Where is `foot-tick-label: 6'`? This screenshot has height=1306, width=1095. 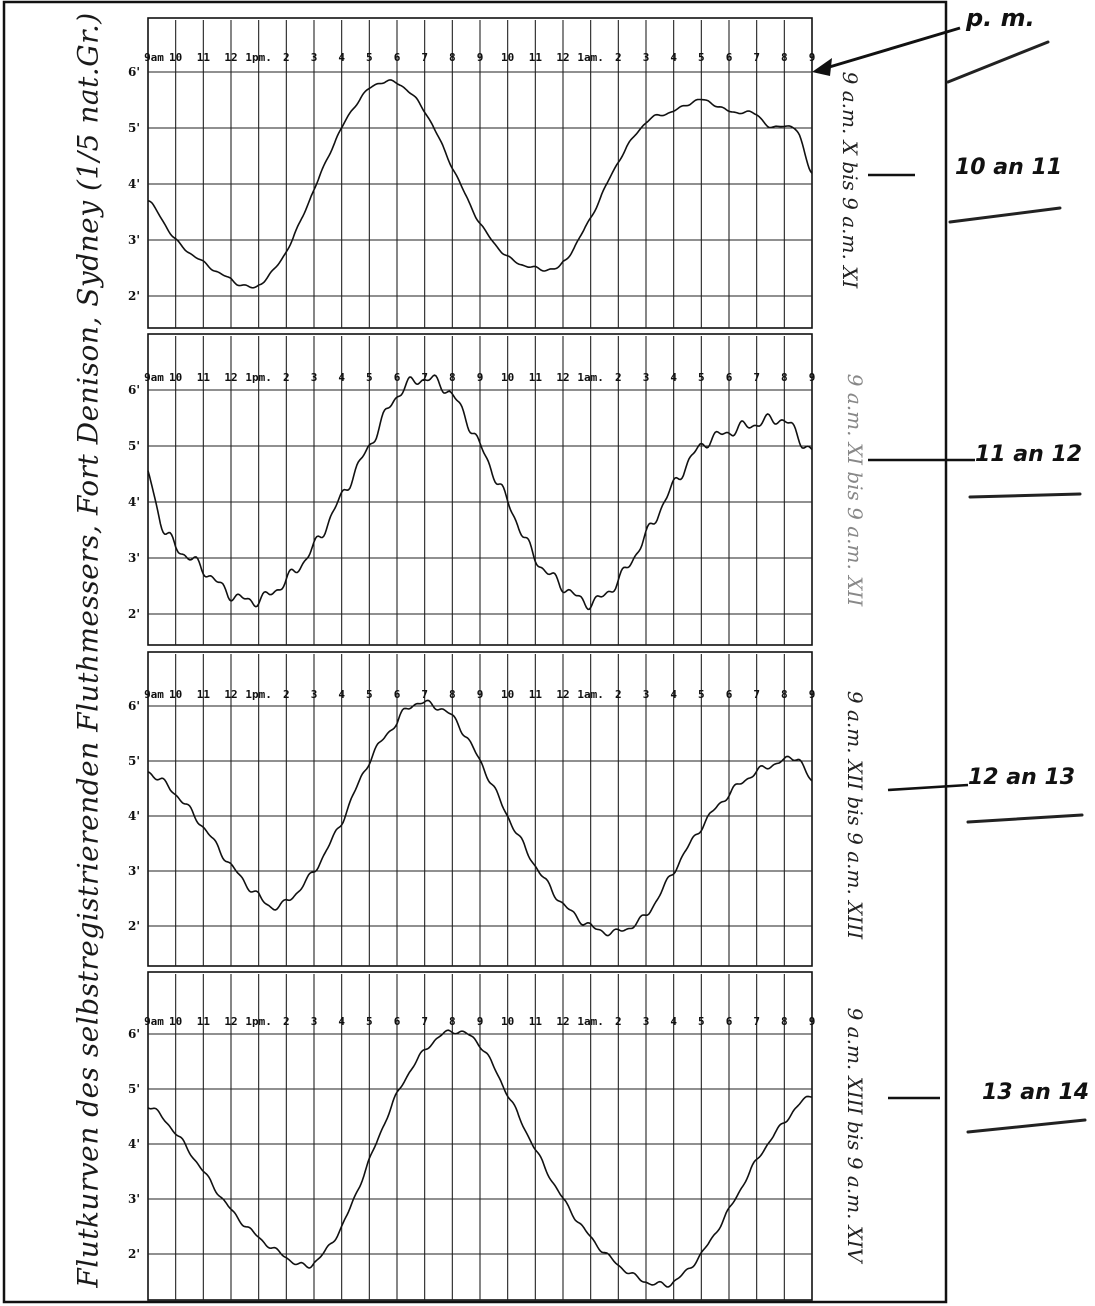 foot-tick-label: 6' is located at coordinates (134, 706).